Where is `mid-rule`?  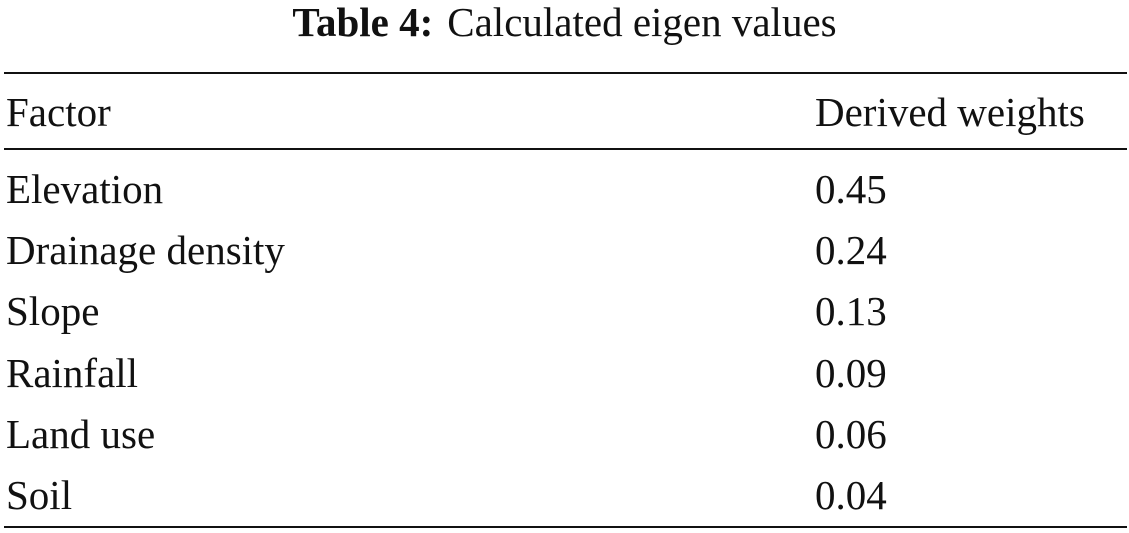
mid-rule is located at coordinates (565, 149).